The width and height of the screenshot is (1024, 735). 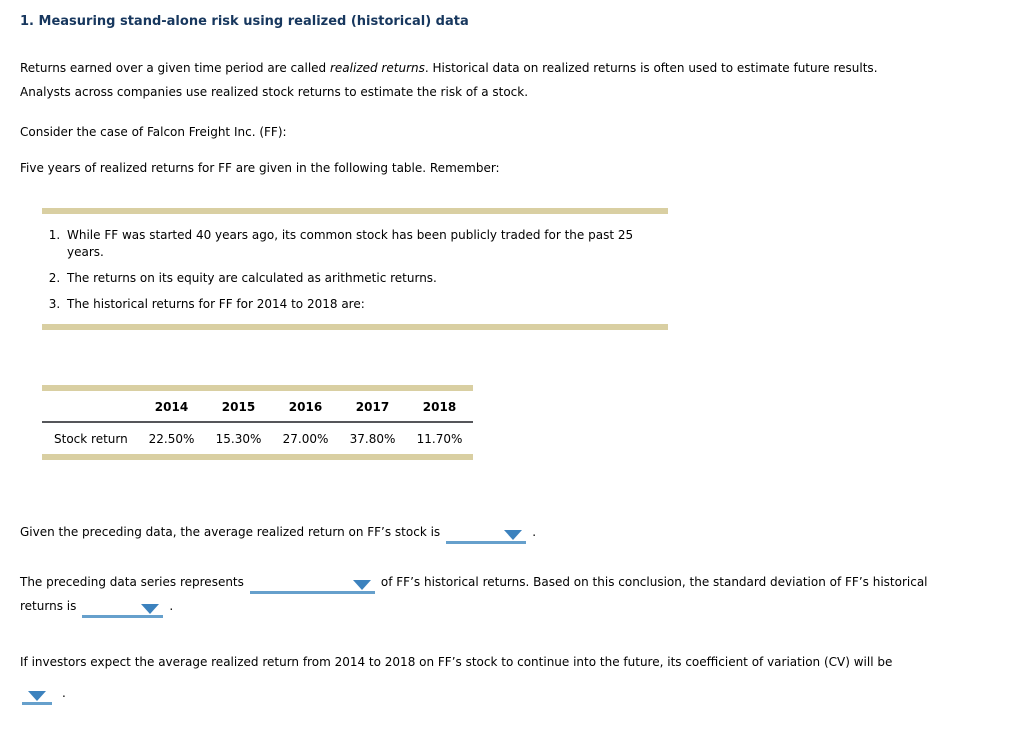 What do you see at coordinates (312, 586) in the screenshot?
I see `series-representation-dropdown` at bounding box center [312, 586].